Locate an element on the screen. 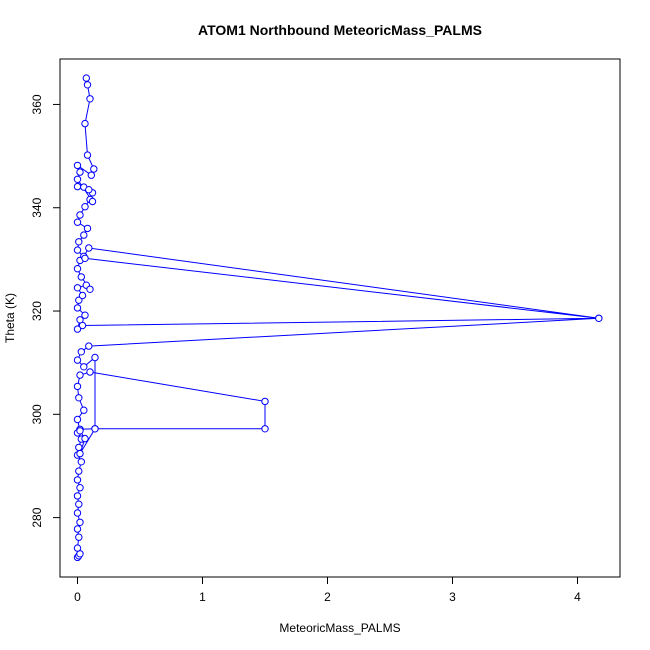 This screenshot has width=650, height=650. x-axis: 0 1 2 3 4 is located at coordinates (327, 590).